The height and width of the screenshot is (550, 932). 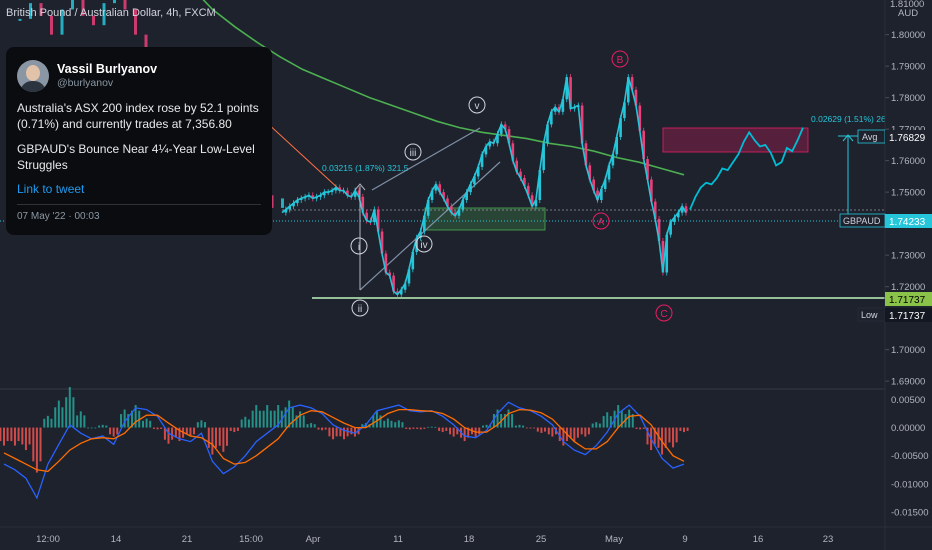 What do you see at coordinates (365, 168) in the screenshot?
I see `wave-measure-label: 0.03215 (1.87%) 321.5` at bounding box center [365, 168].